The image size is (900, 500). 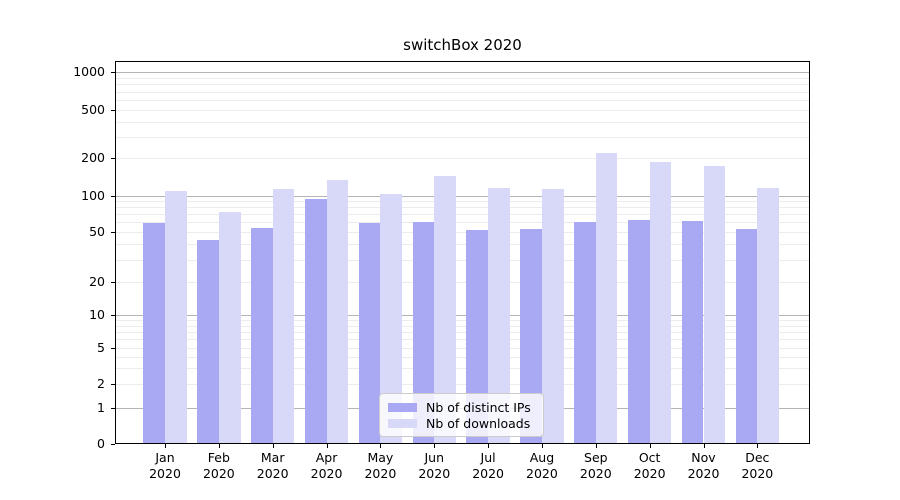 I want to click on x-tick-label: Nov 2020, so click(x=703, y=465).